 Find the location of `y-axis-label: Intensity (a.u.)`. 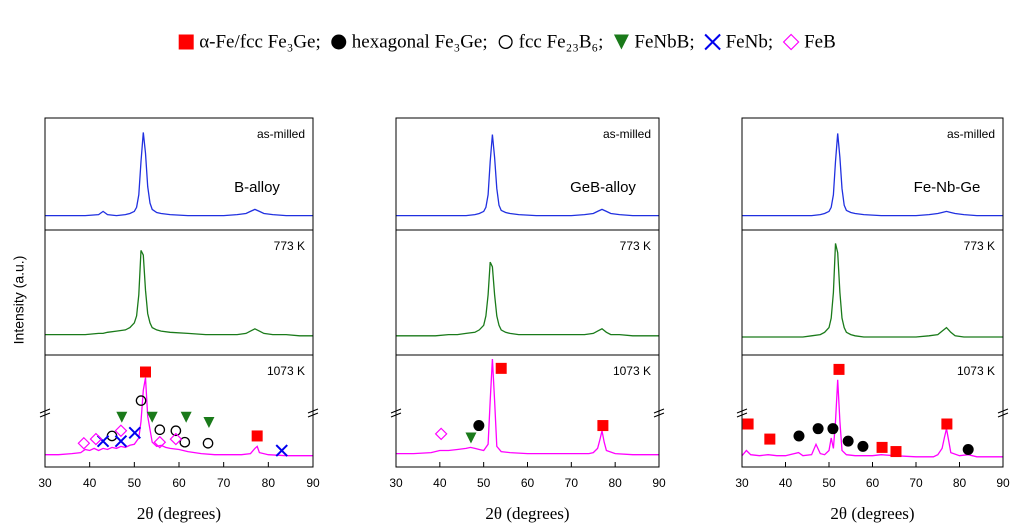

y-axis-label: Intensity (a.u.) is located at coordinates (19, 300).